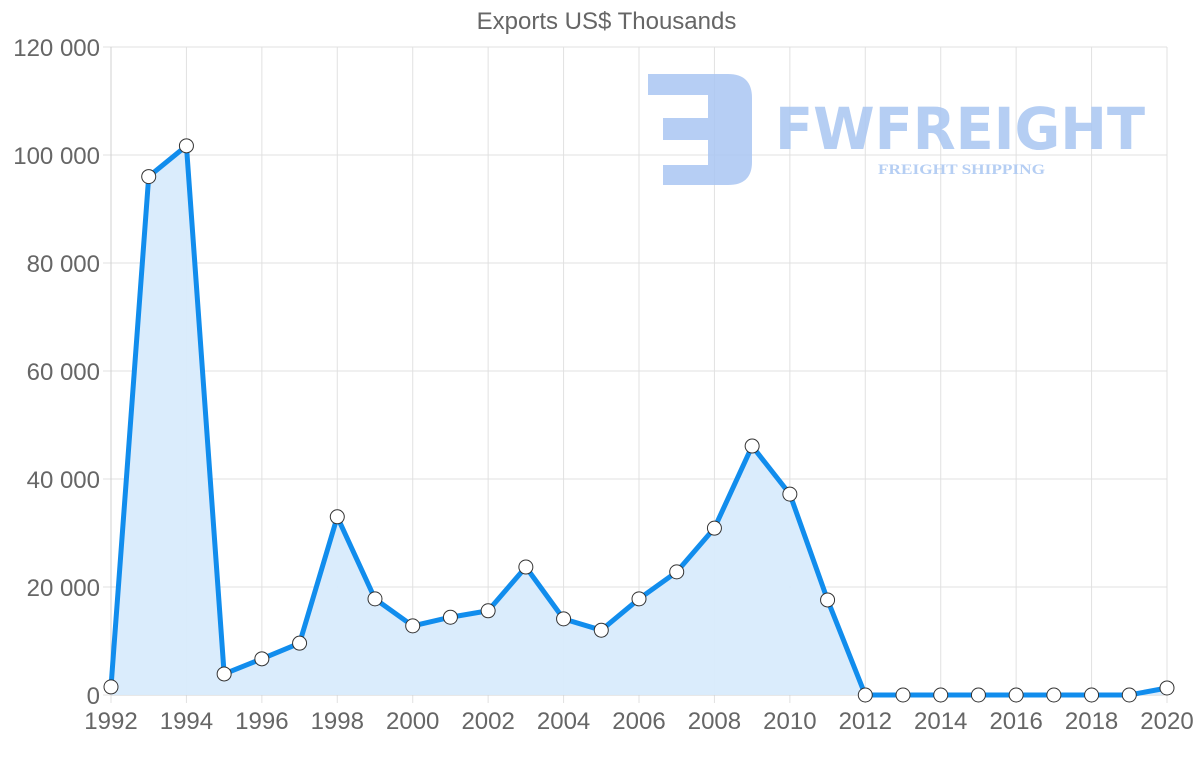 The image size is (1200, 763). Describe the element at coordinates (63, 588) in the screenshot. I see `y-tick-label: 20 000` at that location.